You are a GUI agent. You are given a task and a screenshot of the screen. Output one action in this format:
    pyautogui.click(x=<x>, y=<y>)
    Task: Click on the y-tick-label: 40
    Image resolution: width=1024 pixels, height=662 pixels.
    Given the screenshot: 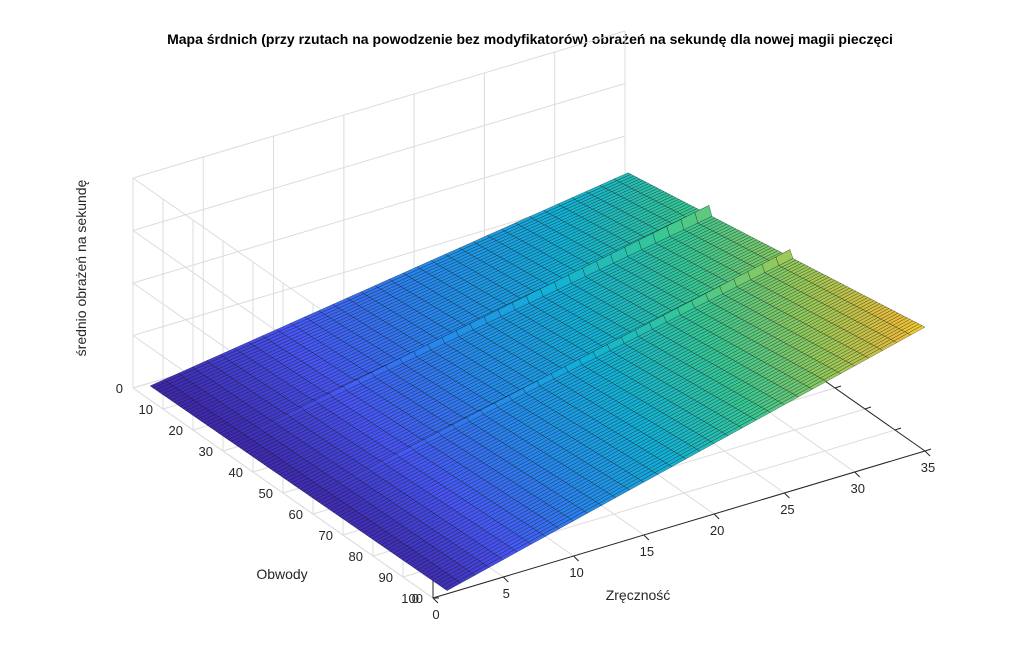 What is the action you would take?
    pyautogui.click(x=236, y=472)
    